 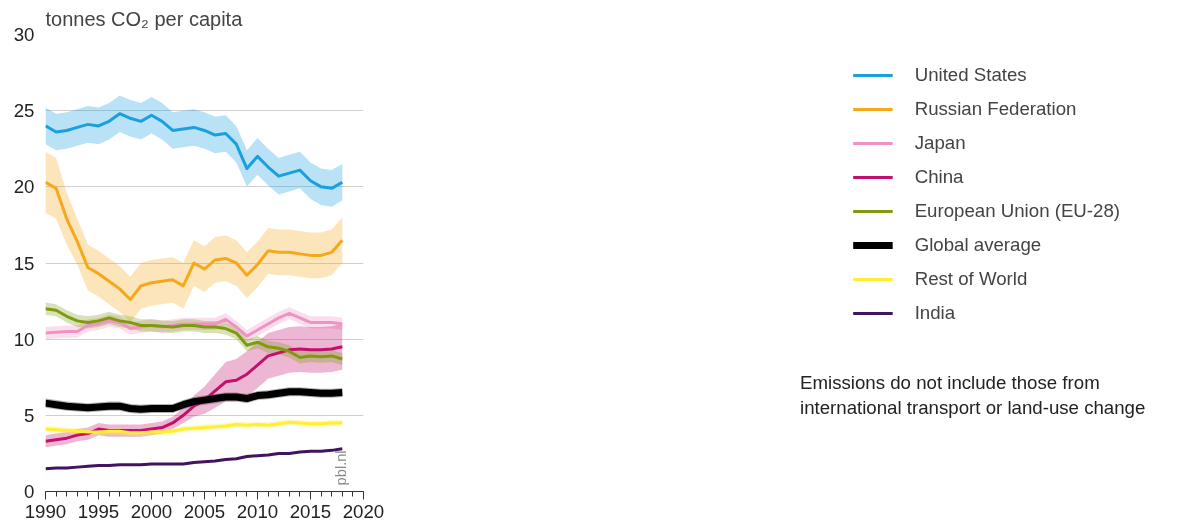 What do you see at coordinates (935, 313) in the screenshot?
I see `legend-label: India` at bounding box center [935, 313].